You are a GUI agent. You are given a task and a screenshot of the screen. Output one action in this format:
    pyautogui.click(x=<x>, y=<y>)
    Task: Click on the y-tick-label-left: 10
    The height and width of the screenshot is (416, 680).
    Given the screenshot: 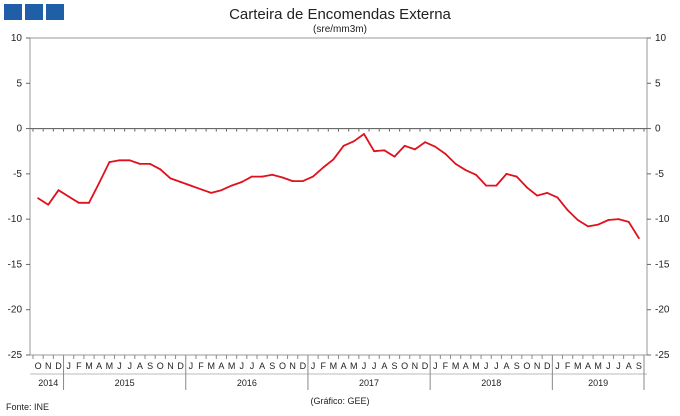 What is the action you would take?
    pyautogui.click(x=17, y=38)
    